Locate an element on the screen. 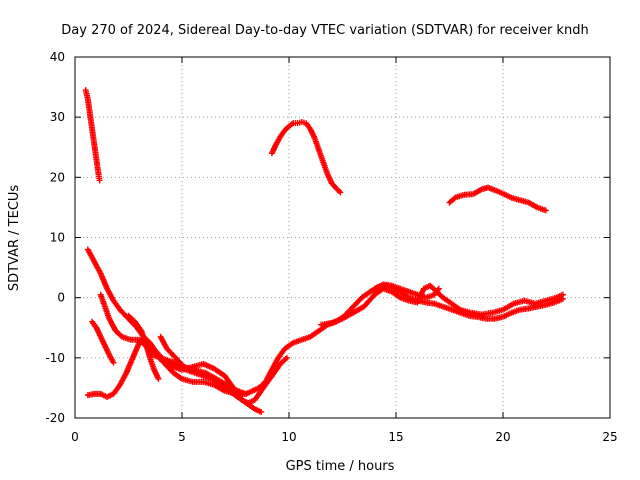 This screenshot has height=480, width=640. y-tick-label: -10 is located at coordinates (55, 358).